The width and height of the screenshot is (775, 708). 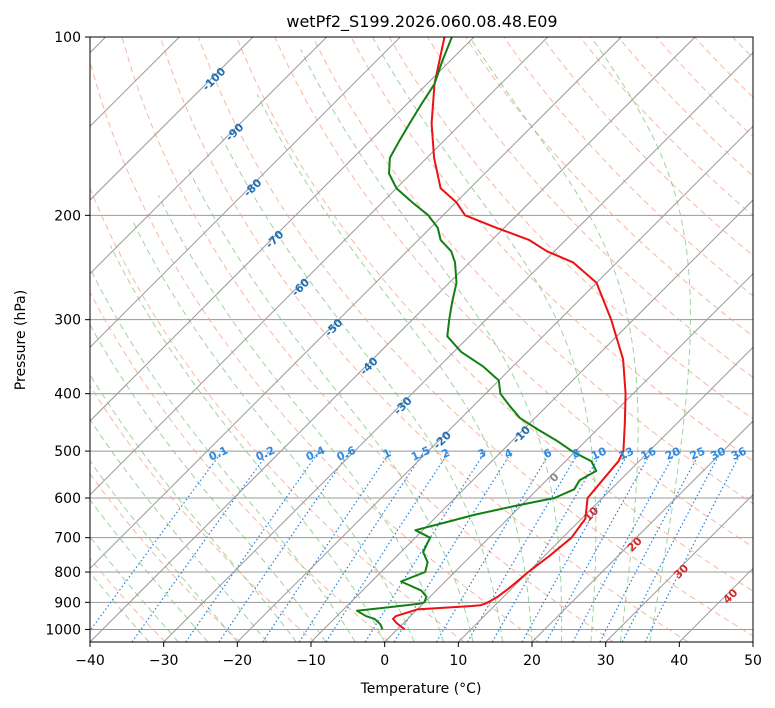 I want to click on mixing-ratio-label: 30, so click(x=718, y=453).